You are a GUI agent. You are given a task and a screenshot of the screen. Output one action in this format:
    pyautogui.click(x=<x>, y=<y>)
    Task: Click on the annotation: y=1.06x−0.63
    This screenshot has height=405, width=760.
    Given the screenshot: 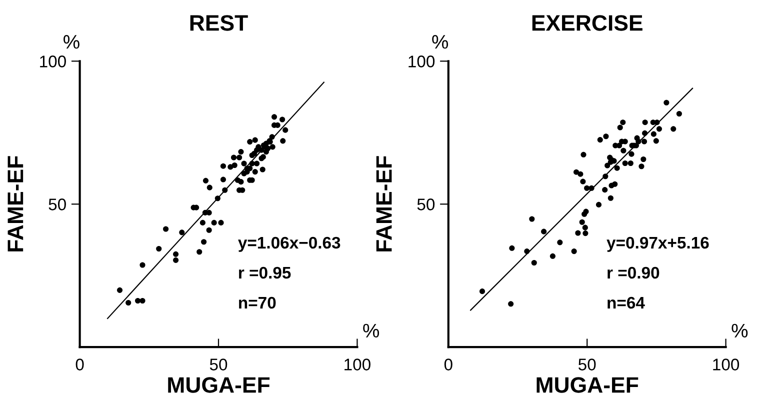 What is the action you would take?
    pyautogui.click(x=289, y=244)
    